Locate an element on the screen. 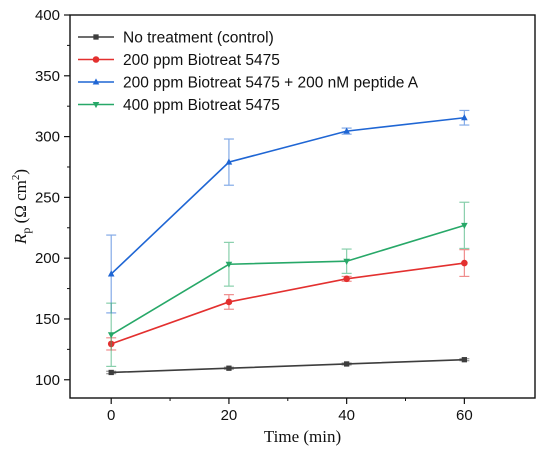  legend-item-3: 200 ppm Biotreat 5475 + 200 nM peptide A is located at coordinates (248, 83).